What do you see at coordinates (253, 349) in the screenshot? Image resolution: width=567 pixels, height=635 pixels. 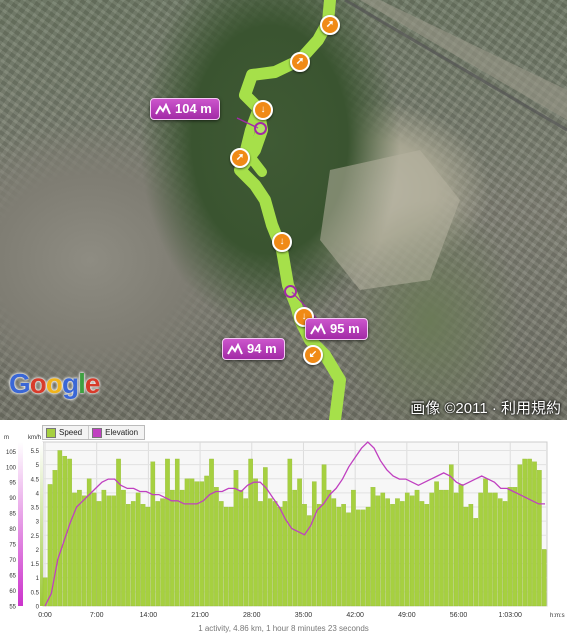 I see `elevation-label-94: 94 m` at bounding box center [253, 349].